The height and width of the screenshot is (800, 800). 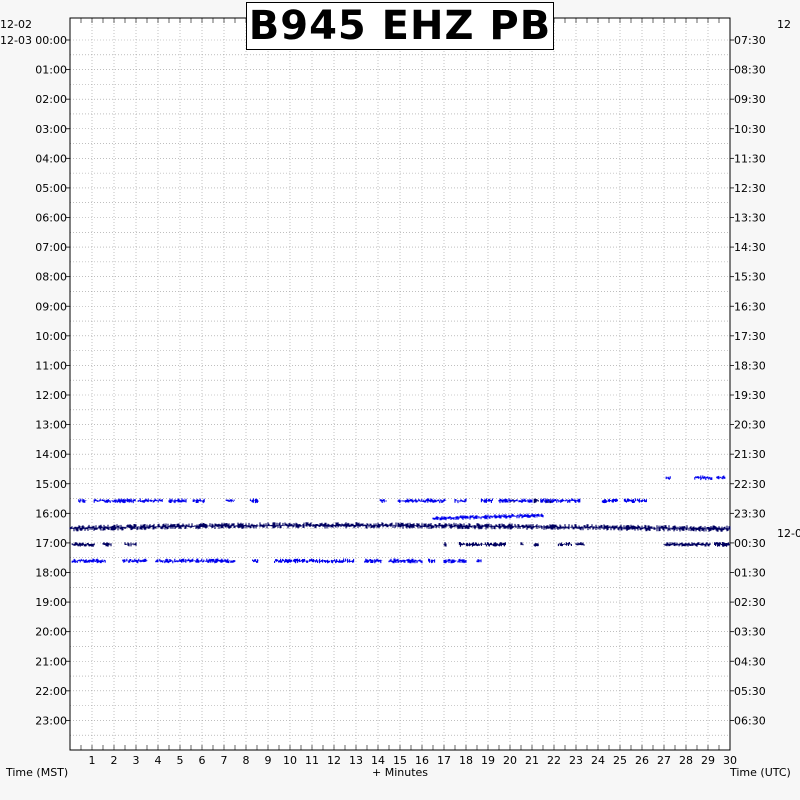 I want to click on x-tick-label: 29, so click(x=708, y=760).